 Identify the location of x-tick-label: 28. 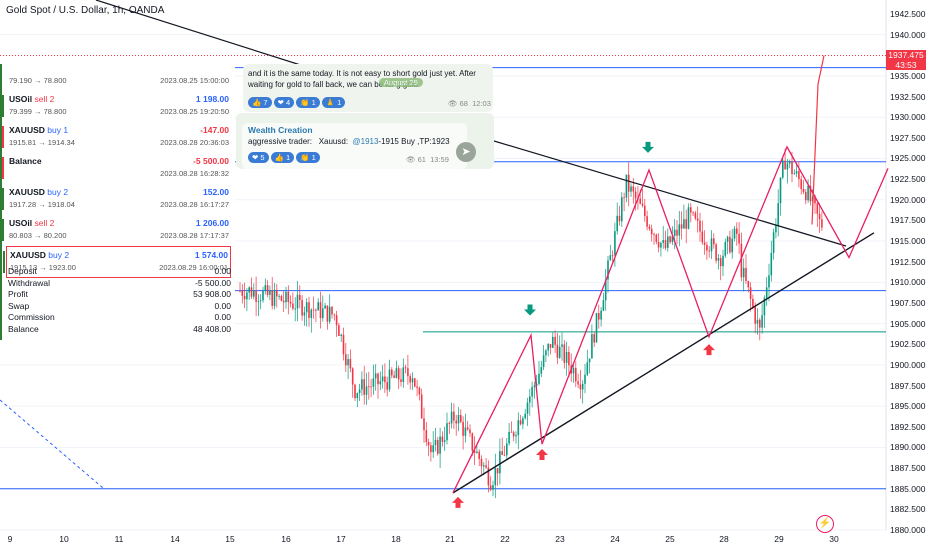
(724, 539).